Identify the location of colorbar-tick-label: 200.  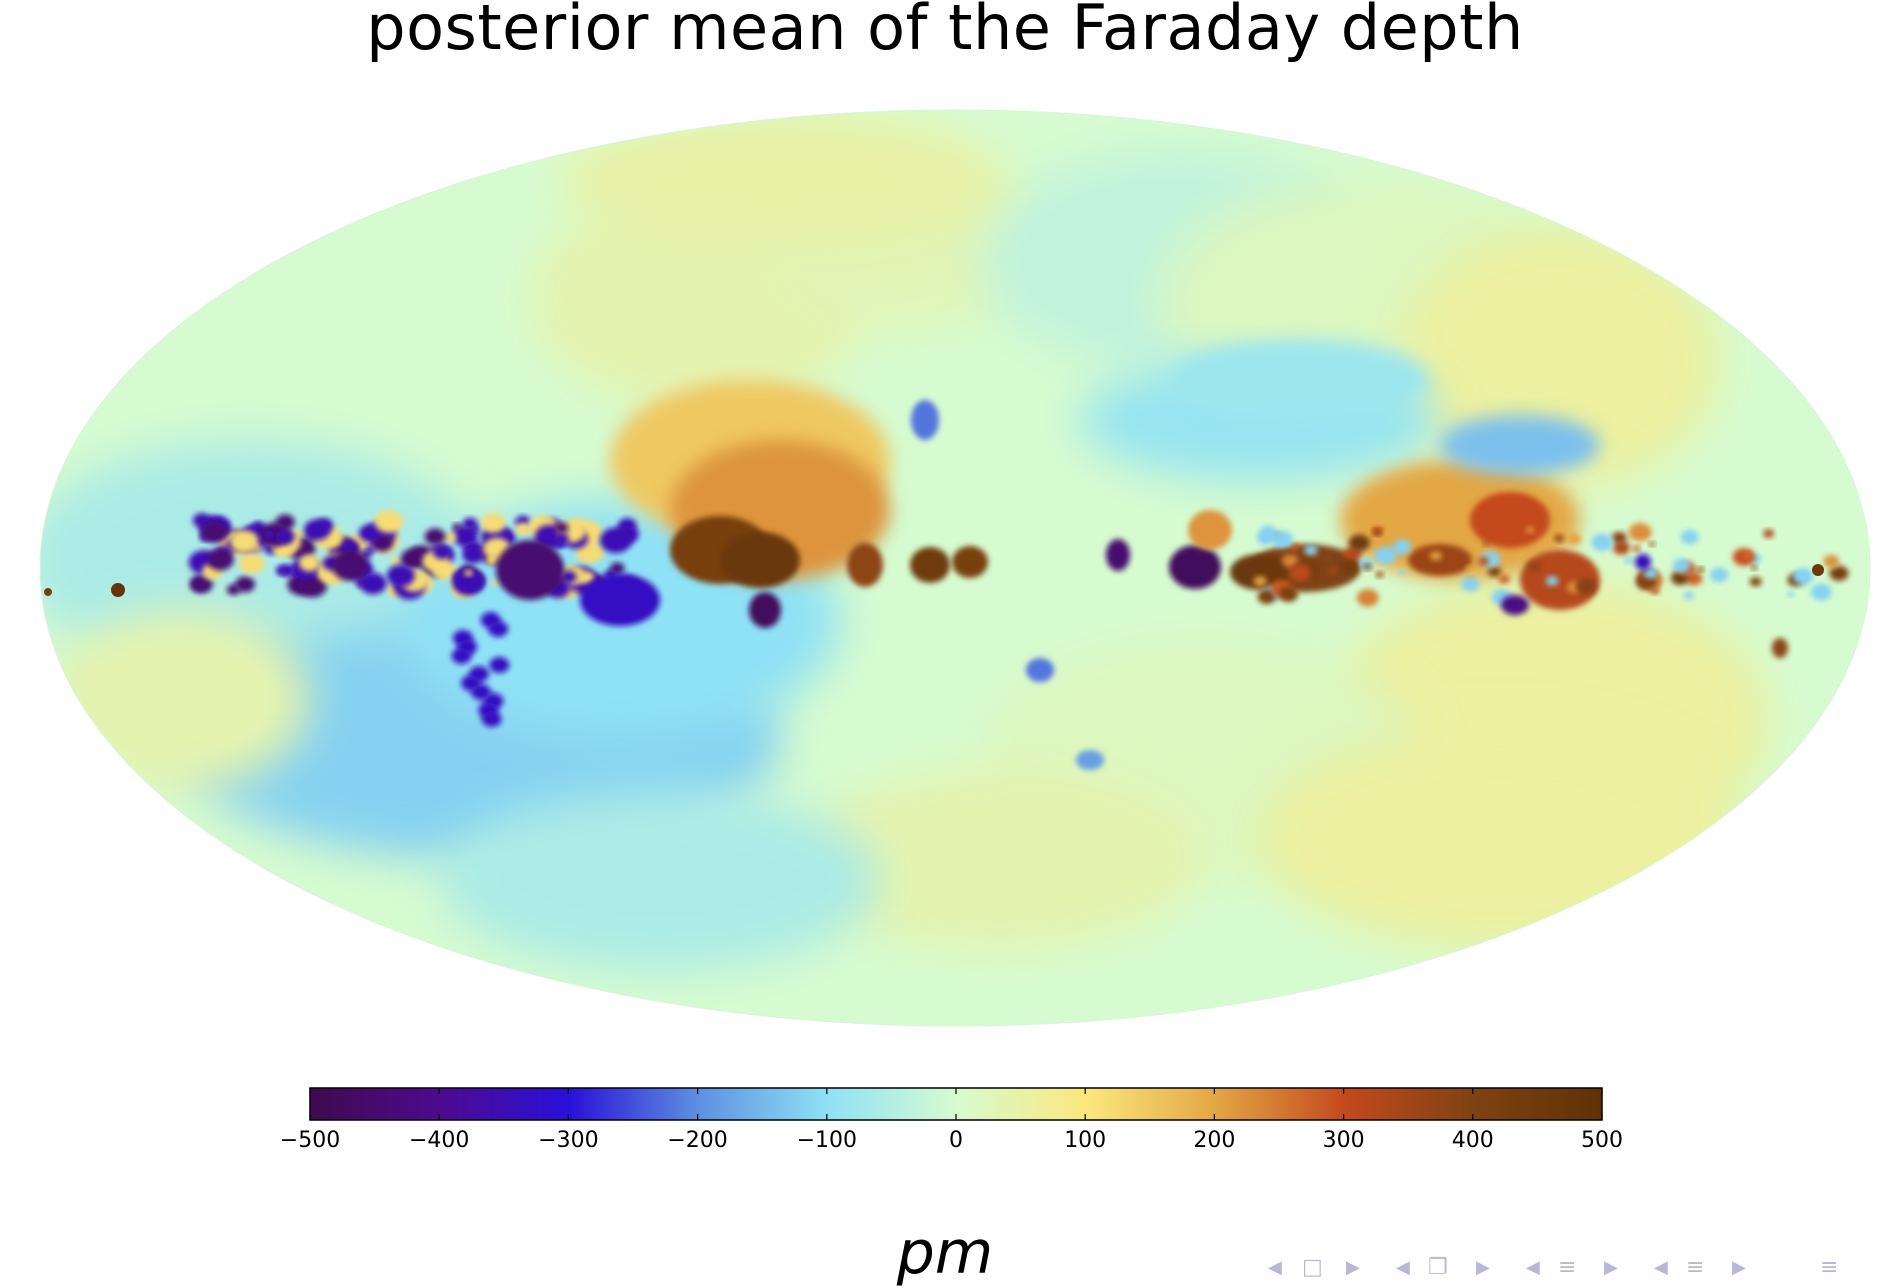
(1214, 1140).